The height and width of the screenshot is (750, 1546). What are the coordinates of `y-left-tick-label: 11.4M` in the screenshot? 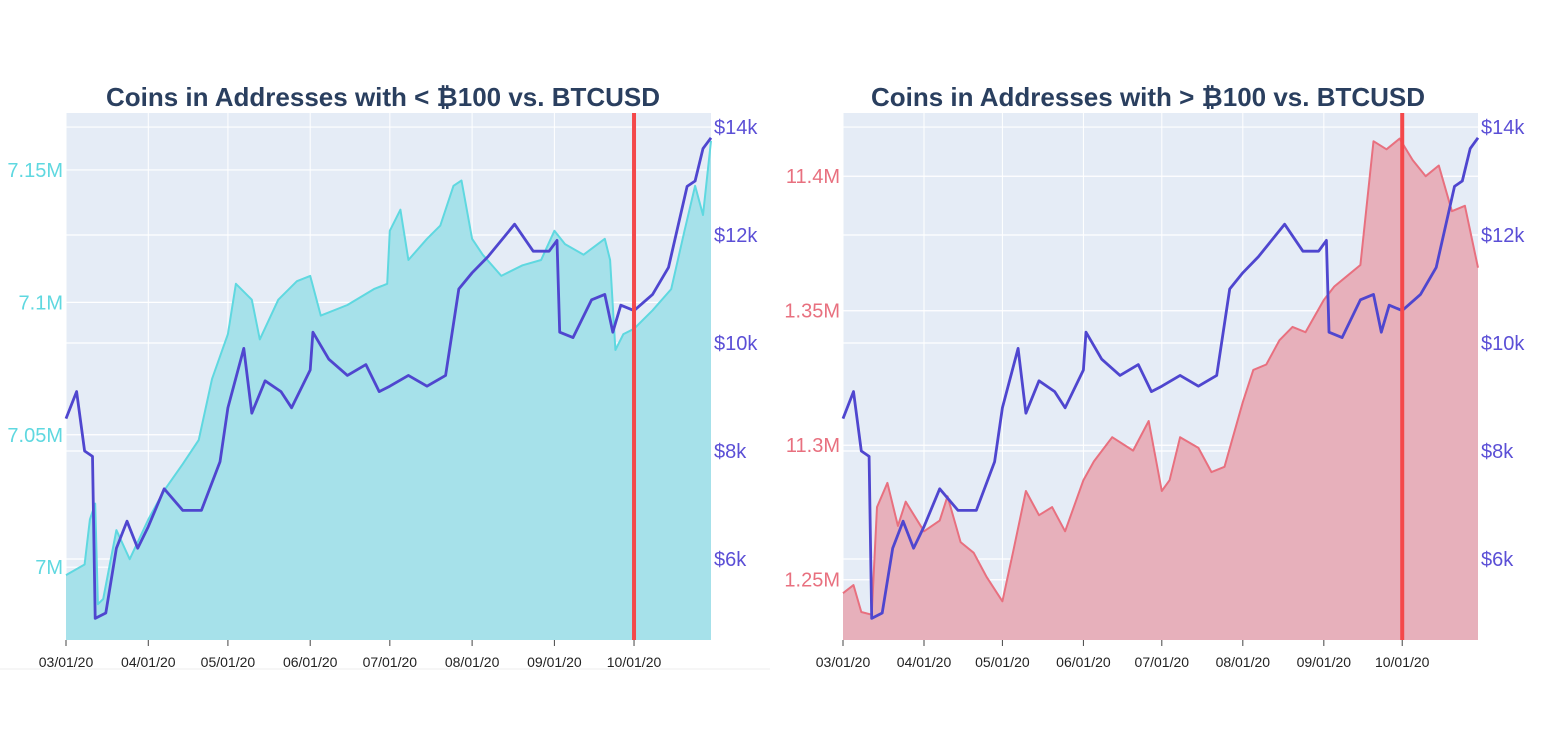 It's located at (813, 177).